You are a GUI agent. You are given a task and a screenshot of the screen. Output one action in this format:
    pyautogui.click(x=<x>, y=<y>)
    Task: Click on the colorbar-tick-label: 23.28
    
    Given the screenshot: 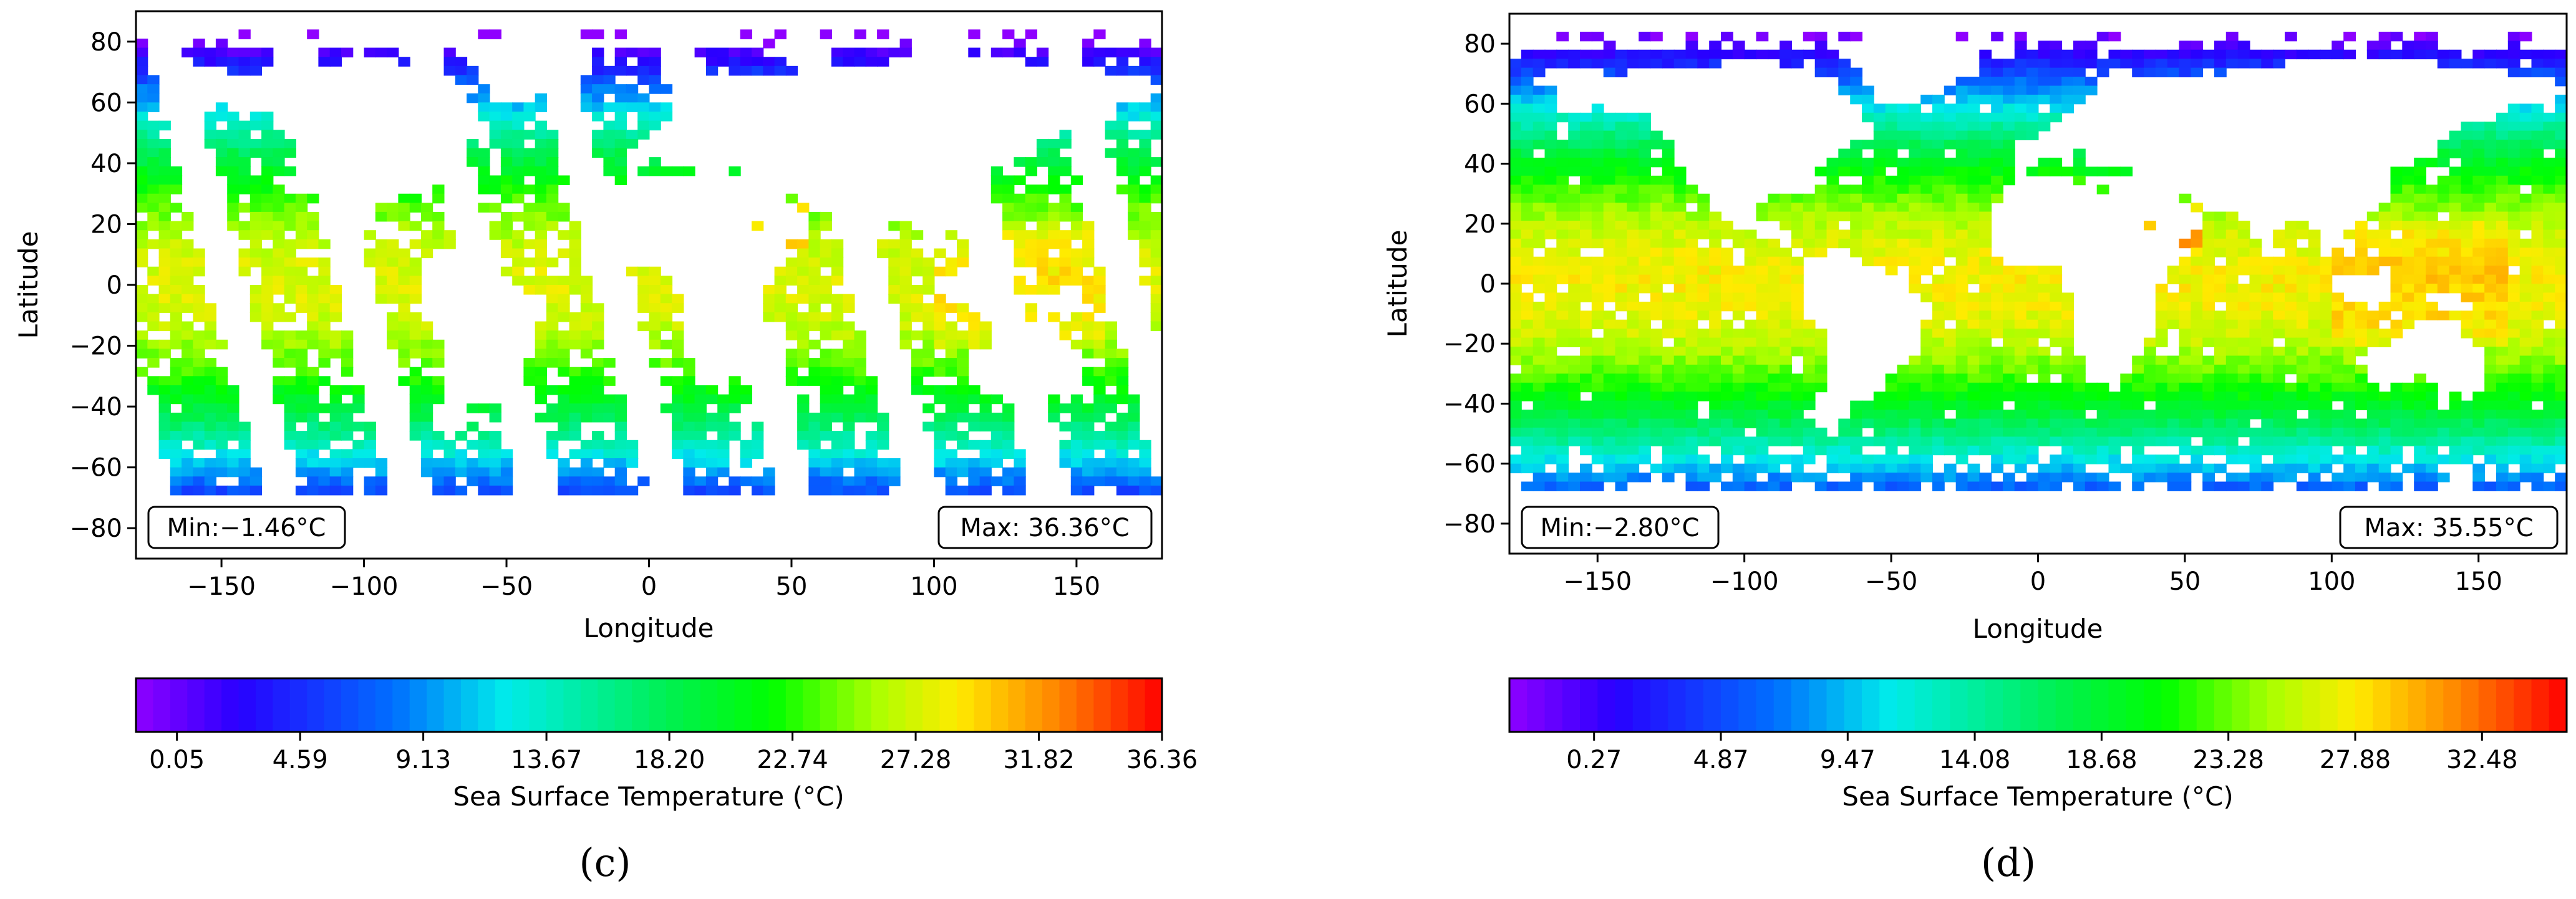 What is the action you would take?
    pyautogui.click(x=2228, y=760)
    